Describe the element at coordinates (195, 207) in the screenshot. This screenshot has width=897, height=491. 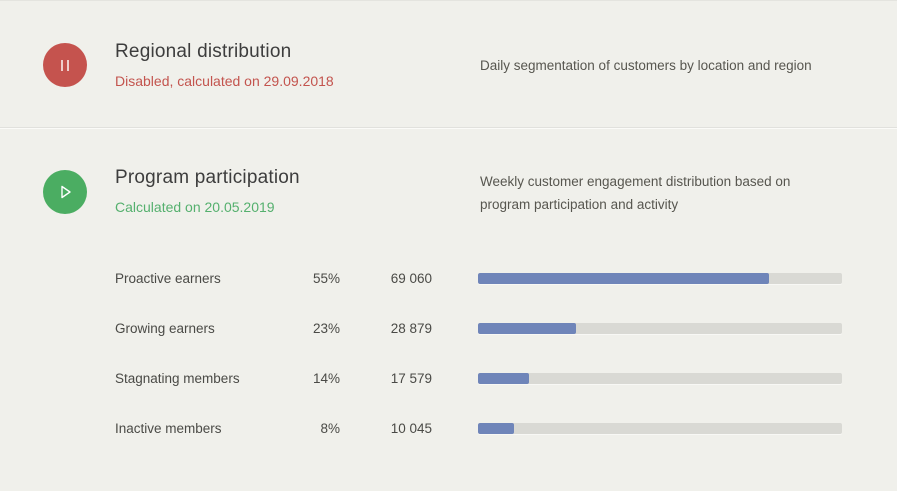
I see `section-status: Calculated on 20.05.2019` at that location.